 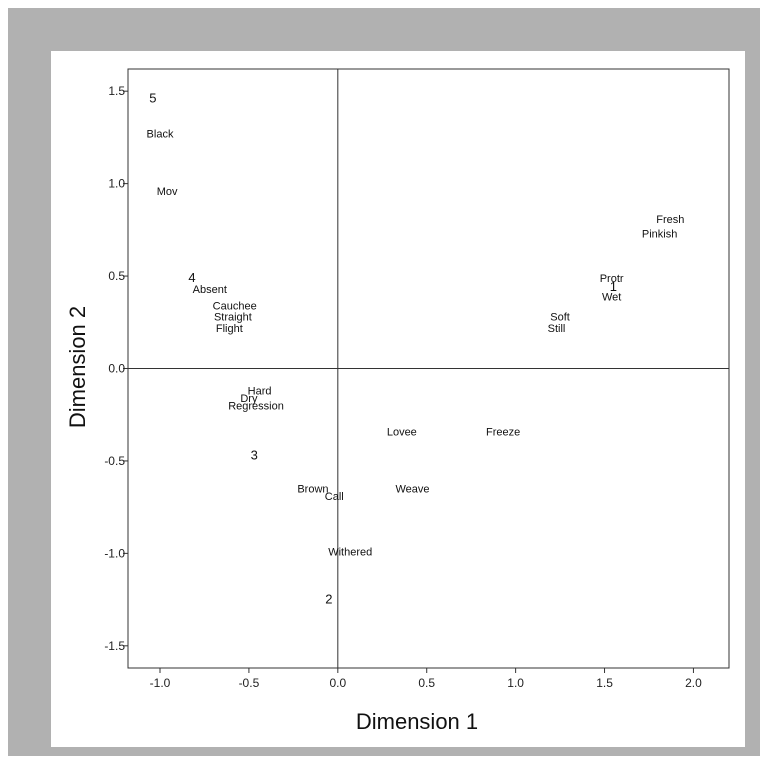 I want to click on point-label: Protr, so click(x=612, y=279).